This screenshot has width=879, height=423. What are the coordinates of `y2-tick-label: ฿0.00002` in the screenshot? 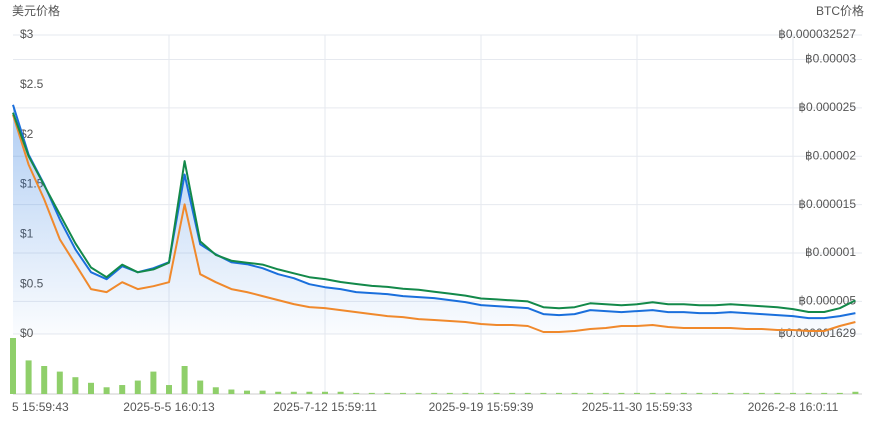 It's located at (830, 155).